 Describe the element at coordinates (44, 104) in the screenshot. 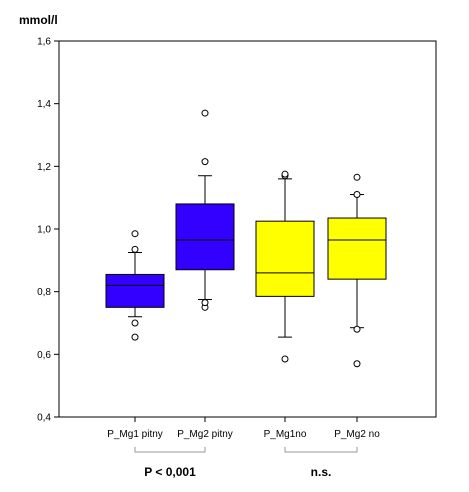

I see `y-tick-label: 1,4` at that location.